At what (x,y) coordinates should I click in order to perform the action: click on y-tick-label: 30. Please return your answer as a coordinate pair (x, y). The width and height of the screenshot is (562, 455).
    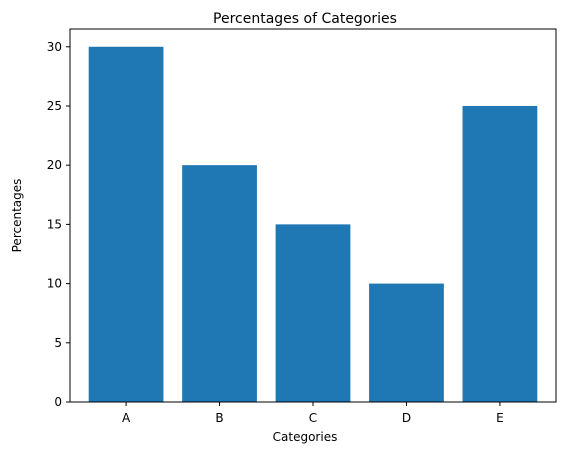
    Looking at the image, I should click on (54, 47).